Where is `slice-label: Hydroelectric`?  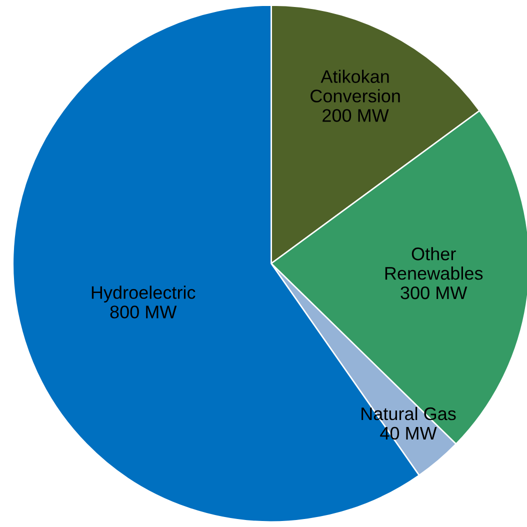
slice-label: Hydroelectric is located at coordinates (144, 294).